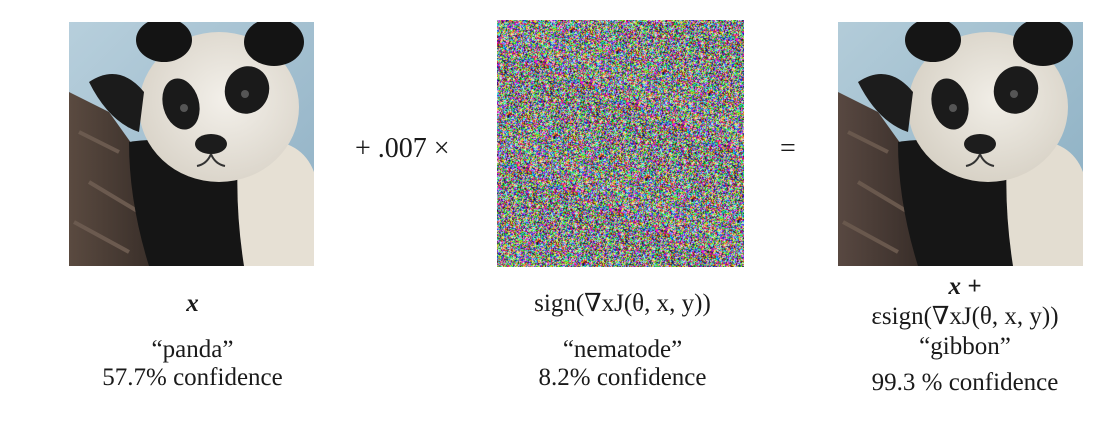  What do you see at coordinates (965, 382) in the screenshot?
I see `confidence-gibbon: 99.3 % confidence` at bounding box center [965, 382].